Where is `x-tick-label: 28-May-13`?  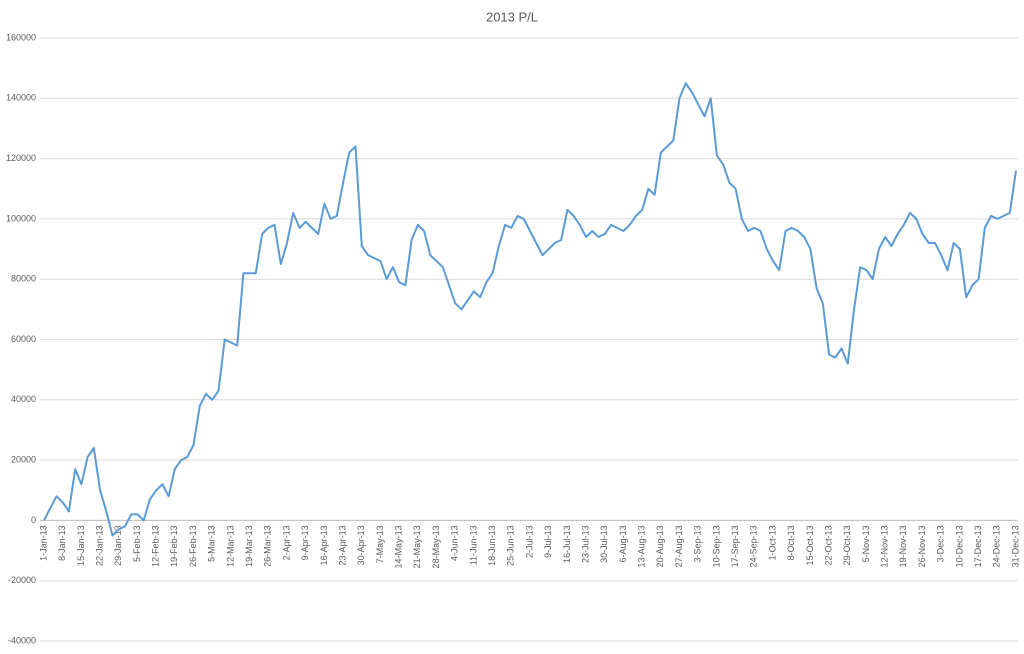 x-tick-label: 28-May-13 is located at coordinates (436, 546).